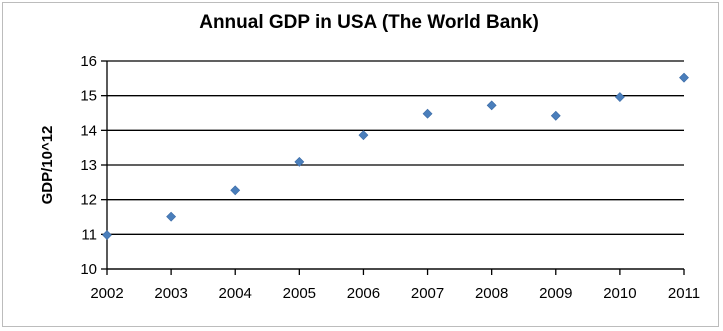 Image resolution: width=723 pixels, height=331 pixels. What do you see at coordinates (363, 293) in the screenshot?
I see `x-tick-label: 2006` at bounding box center [363, 293].